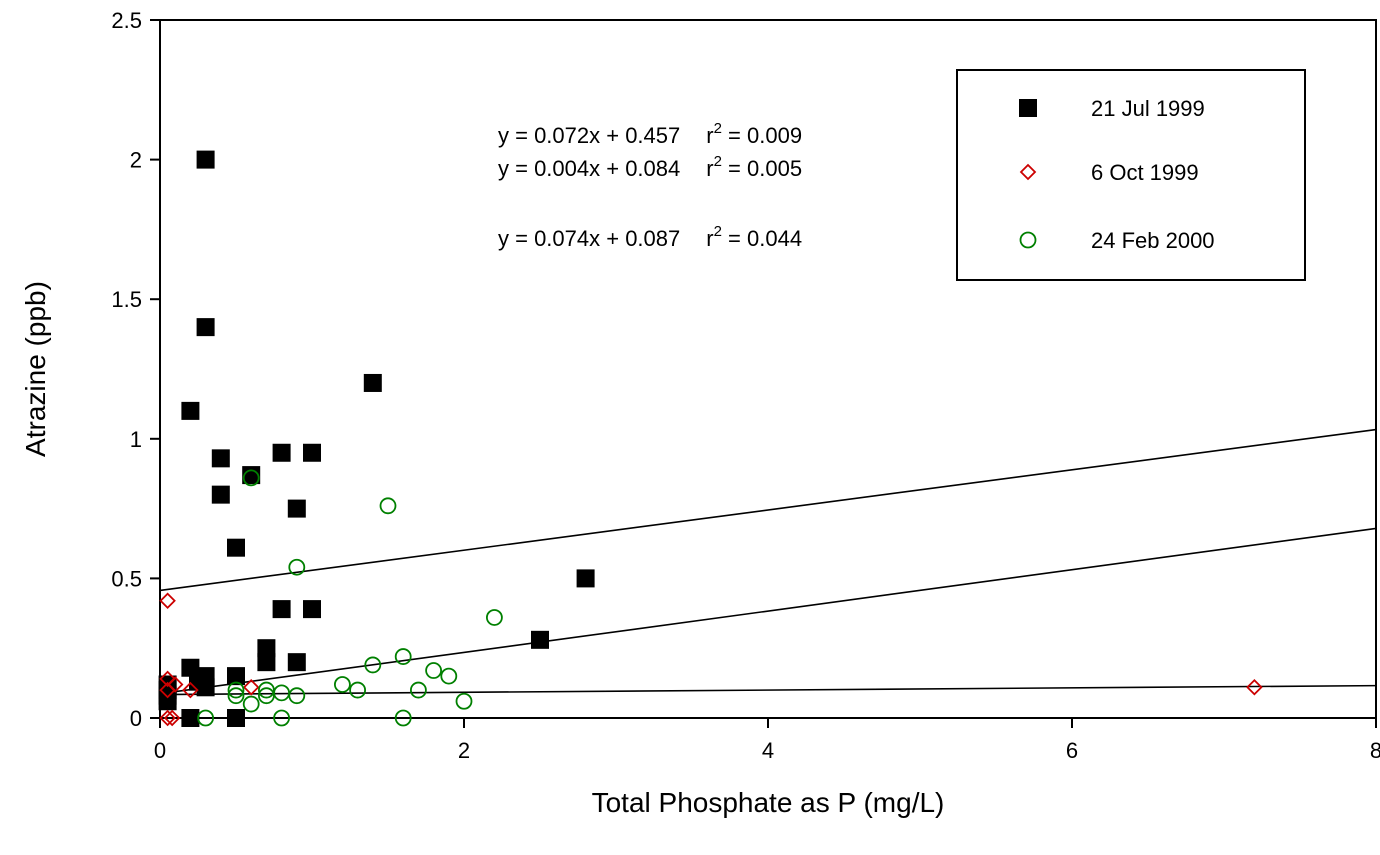 The image size is (1380, 855). I want to click on y-tick-label: 1, so click(136, 439).